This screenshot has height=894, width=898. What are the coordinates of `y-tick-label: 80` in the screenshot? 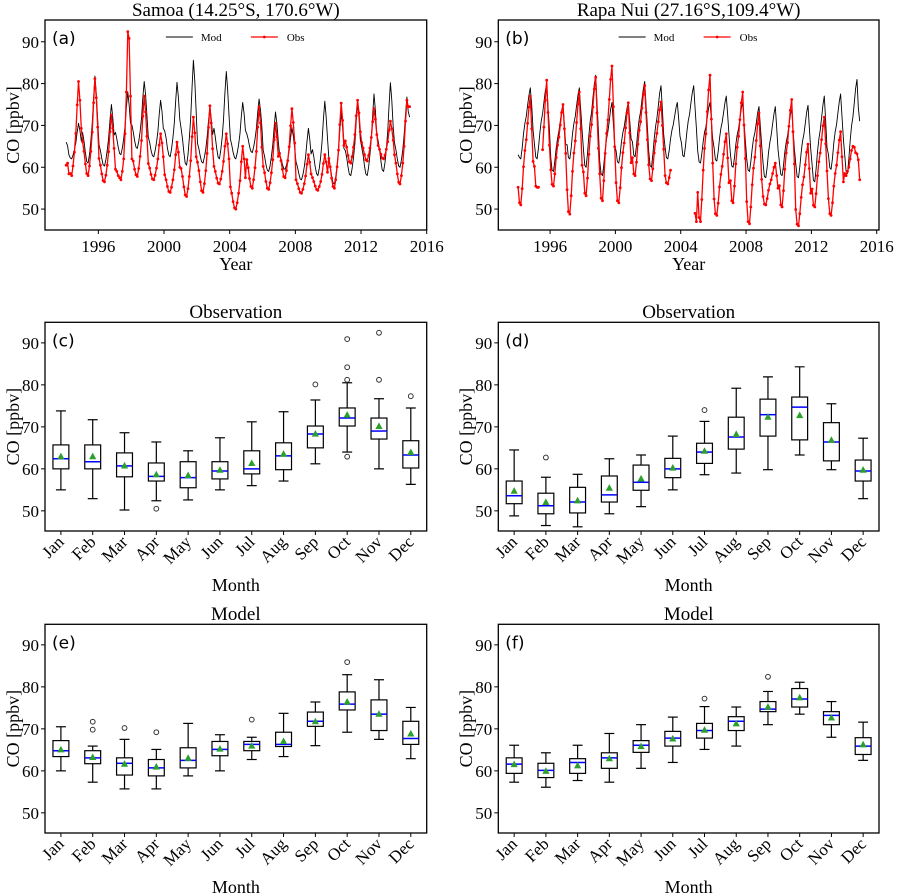 It's located at (483, 687).